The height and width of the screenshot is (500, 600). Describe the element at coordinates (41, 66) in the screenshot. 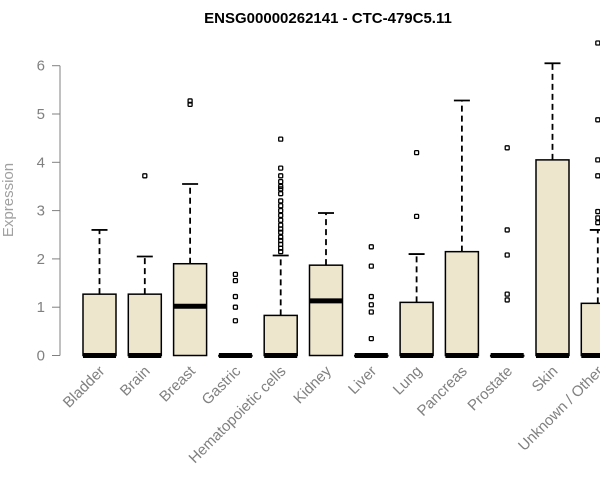

I see `y-tick-label: 6` at that location.